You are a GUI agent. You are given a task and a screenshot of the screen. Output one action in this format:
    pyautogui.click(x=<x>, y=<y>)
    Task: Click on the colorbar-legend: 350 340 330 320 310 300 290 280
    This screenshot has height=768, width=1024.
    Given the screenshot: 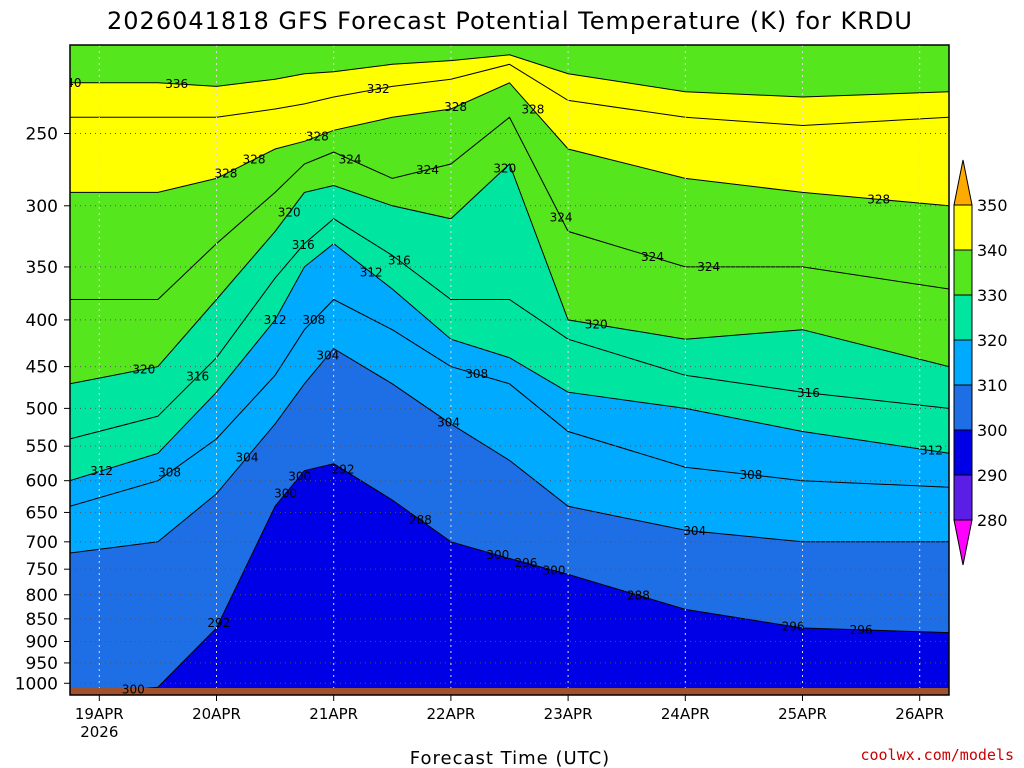 What is the action you would take?
    pyautogui.click(x=980, y=362)
    